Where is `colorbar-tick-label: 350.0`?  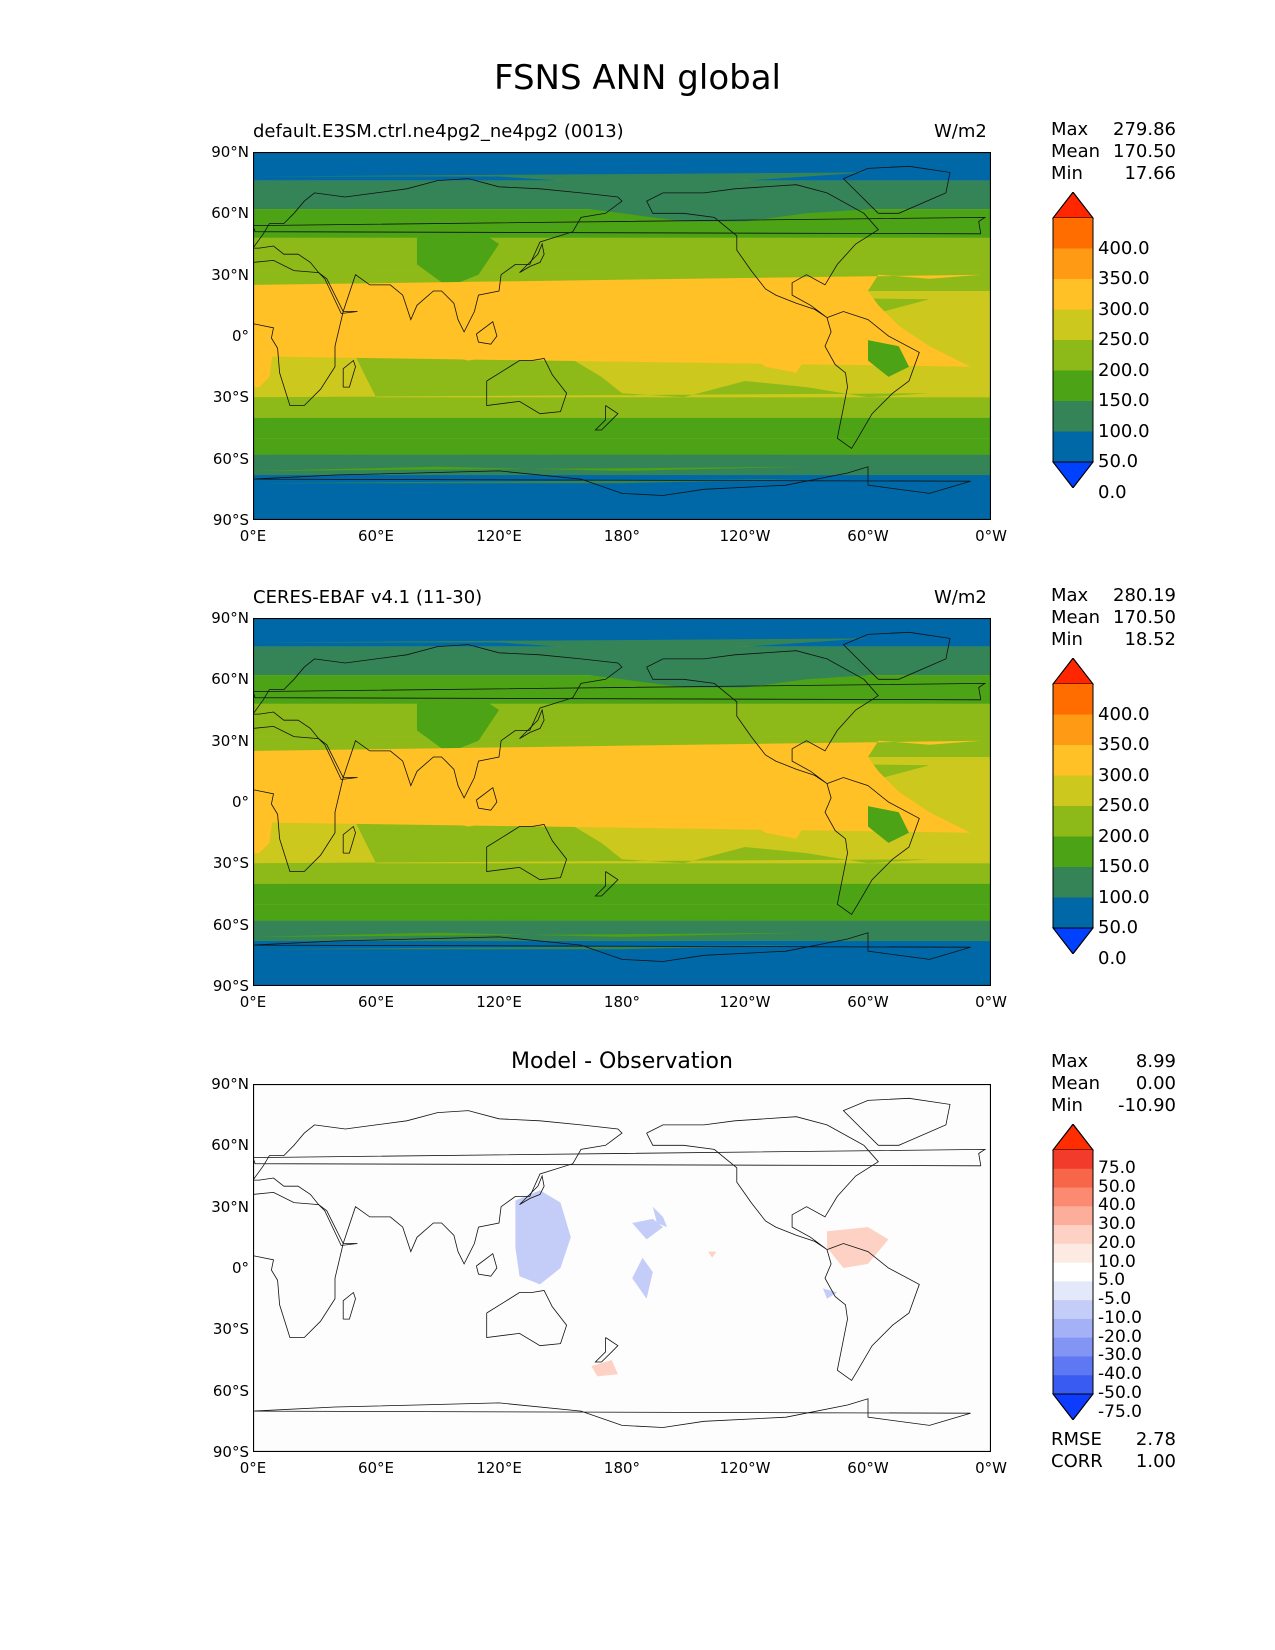 colorbar-tick-label: 350.0 is located at coordinates (1124, 744).